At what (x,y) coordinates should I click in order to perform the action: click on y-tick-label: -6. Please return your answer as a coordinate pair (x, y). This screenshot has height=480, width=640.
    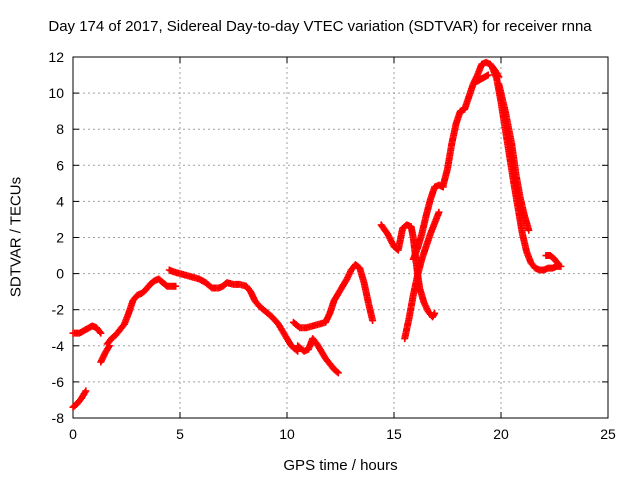
    Looking at the image, I should click on (58, 382).